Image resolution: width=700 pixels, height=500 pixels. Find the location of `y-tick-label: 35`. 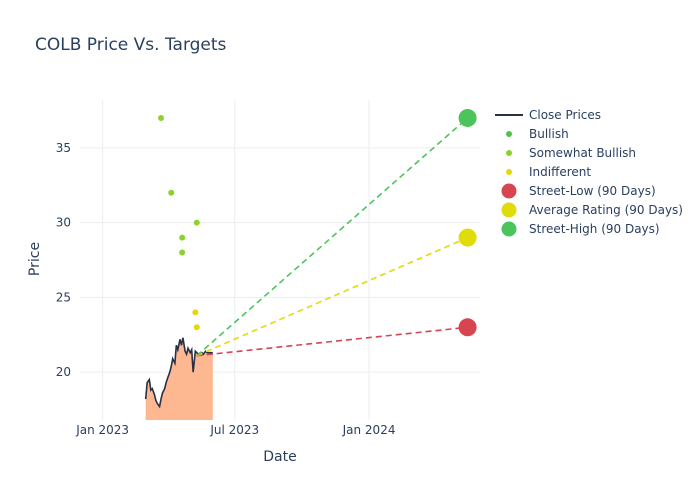

y-tick-label: 35 is located at coordinates (63, 148).